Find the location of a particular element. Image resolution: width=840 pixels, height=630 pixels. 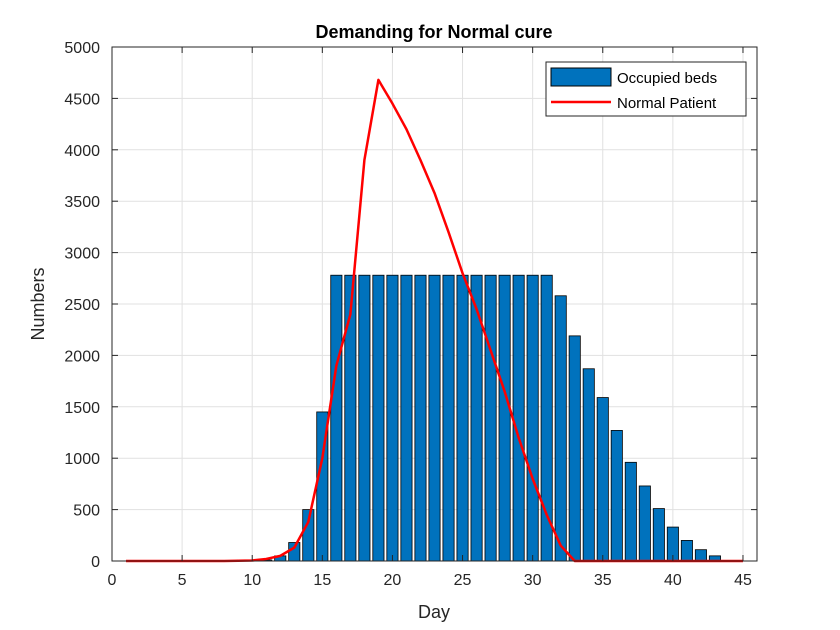

y-tick-label-5000: 5000 is located at coordinates (82, 48).